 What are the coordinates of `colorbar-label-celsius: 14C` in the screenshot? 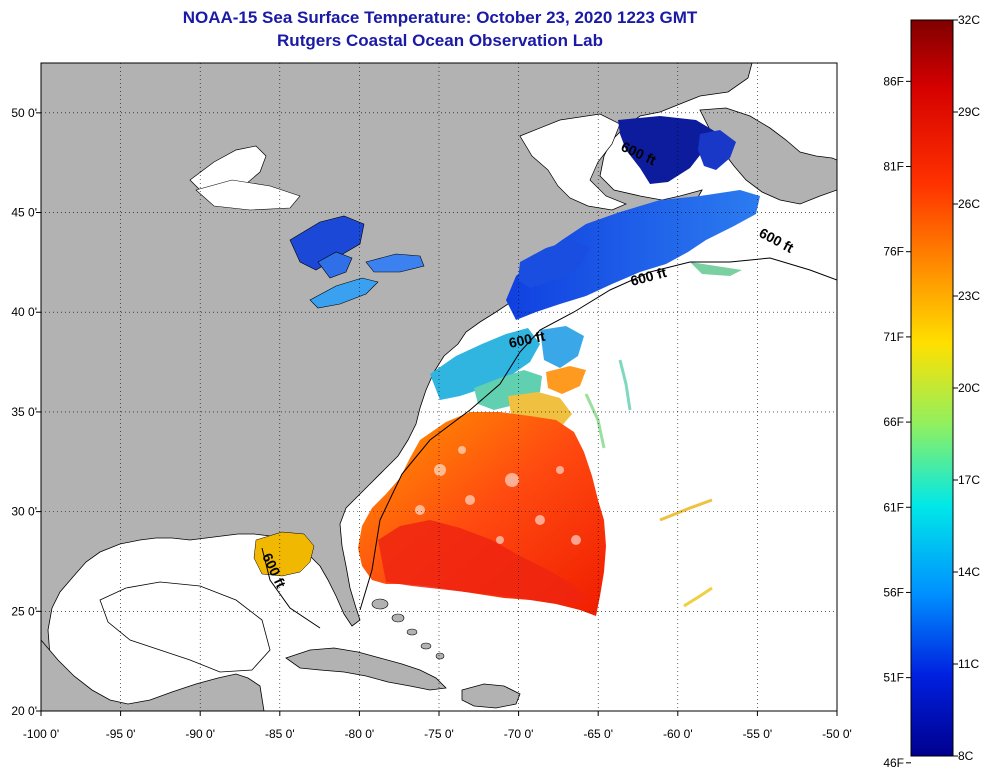 It's located at (969, 572).